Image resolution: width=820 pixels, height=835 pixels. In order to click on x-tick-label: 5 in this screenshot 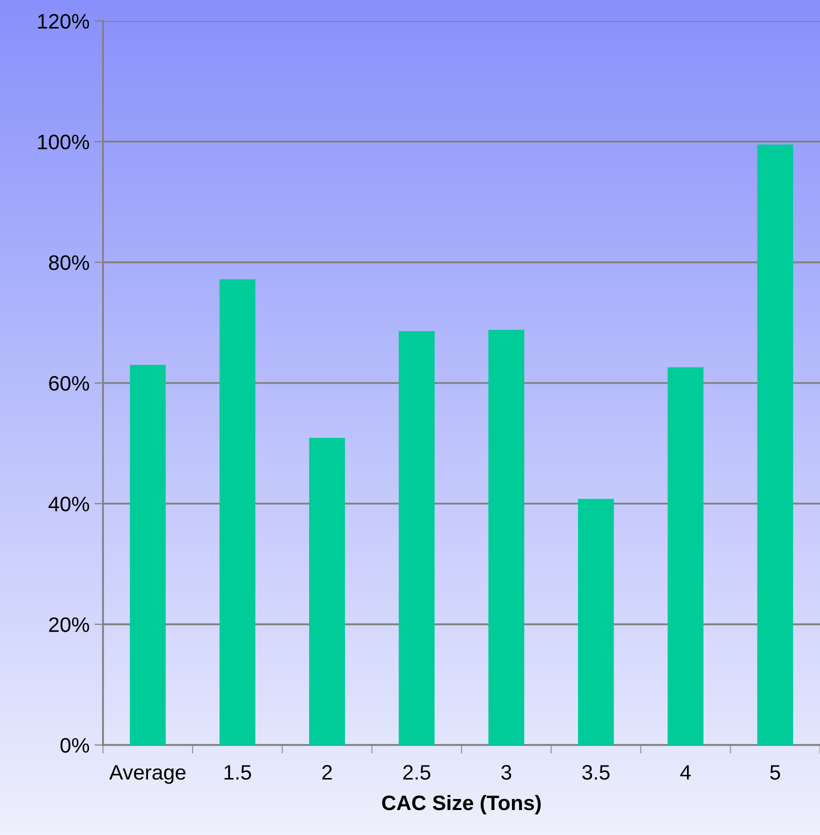, I will do `click(775, 772)`.